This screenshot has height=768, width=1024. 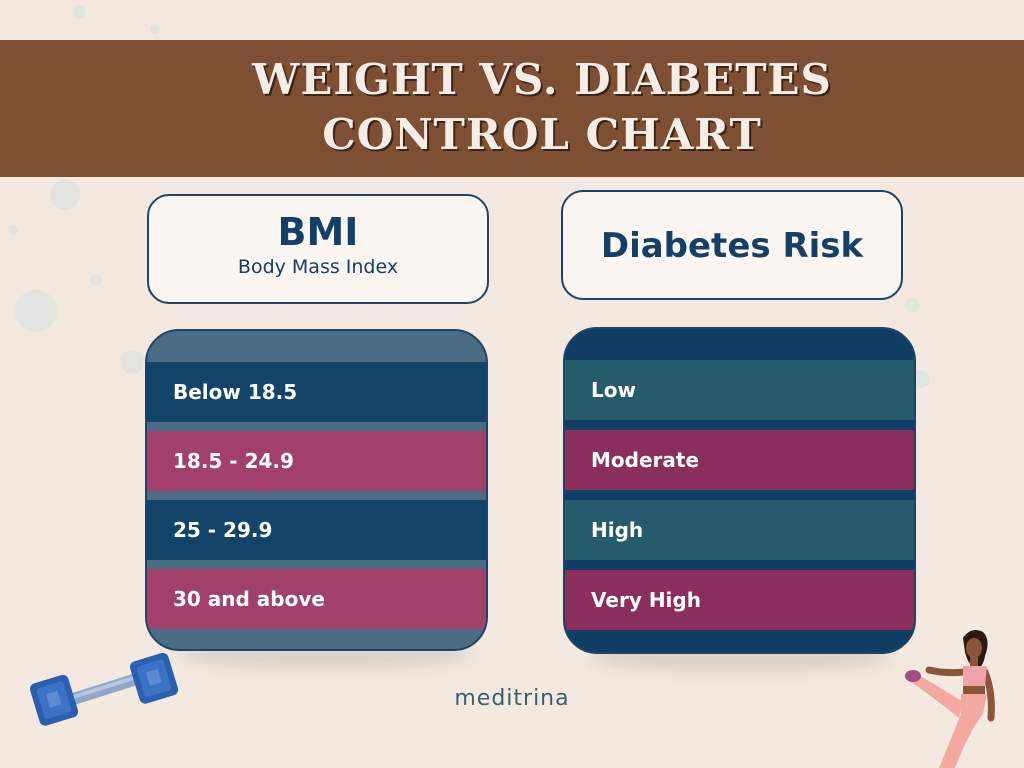 What do you see at coordinates (542, 79) in the screenshot?
I see `title-line-1: WEIGHT VS. DIABETES` at bounding box center [542, 79].